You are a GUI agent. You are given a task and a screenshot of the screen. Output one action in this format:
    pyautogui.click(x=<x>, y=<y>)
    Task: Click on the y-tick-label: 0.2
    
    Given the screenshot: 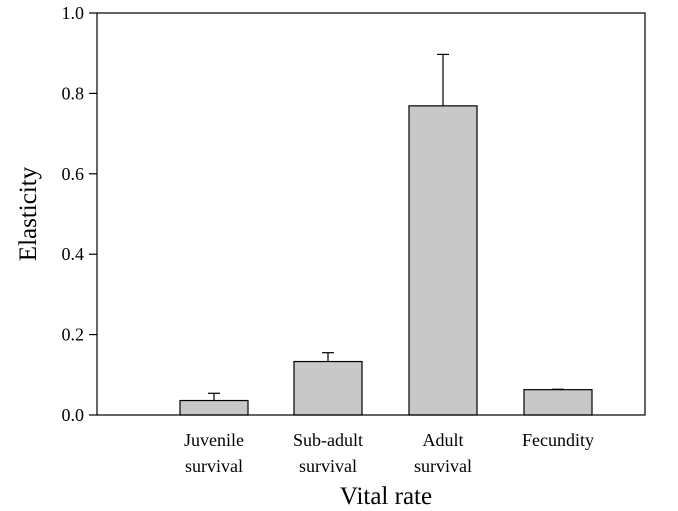 What is the action you would take?
    pyautogui.click(x=73, y=335)
    